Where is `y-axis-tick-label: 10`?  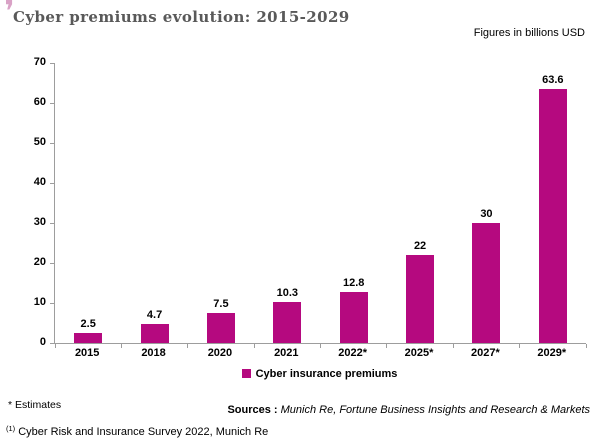 y-axis-tick-label: 10 is located at coordinates (39, 302).